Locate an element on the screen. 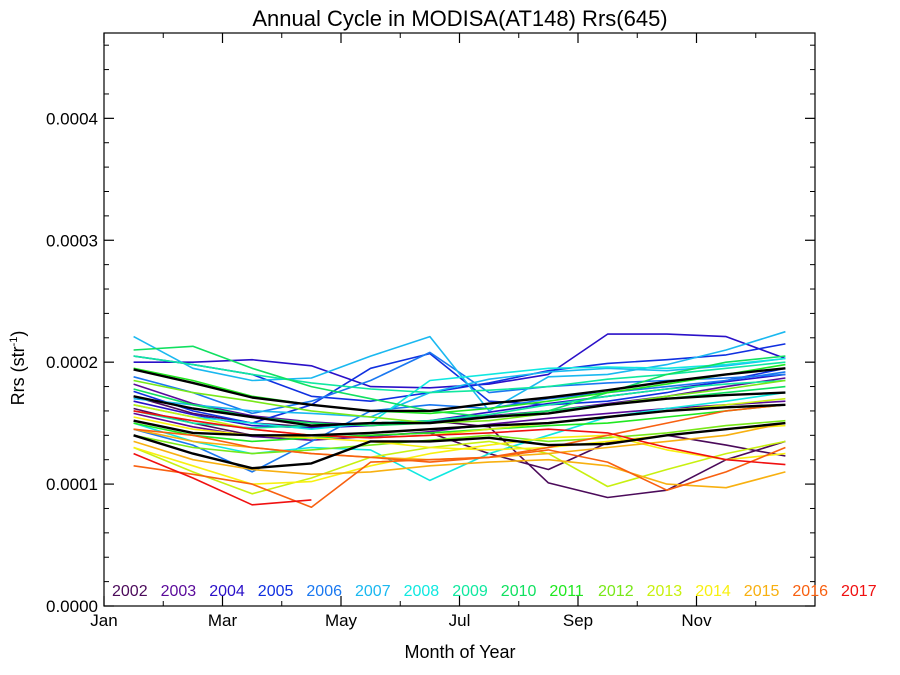  y-axis-label-main: Rrs (str is located at coordinates (18, 375).